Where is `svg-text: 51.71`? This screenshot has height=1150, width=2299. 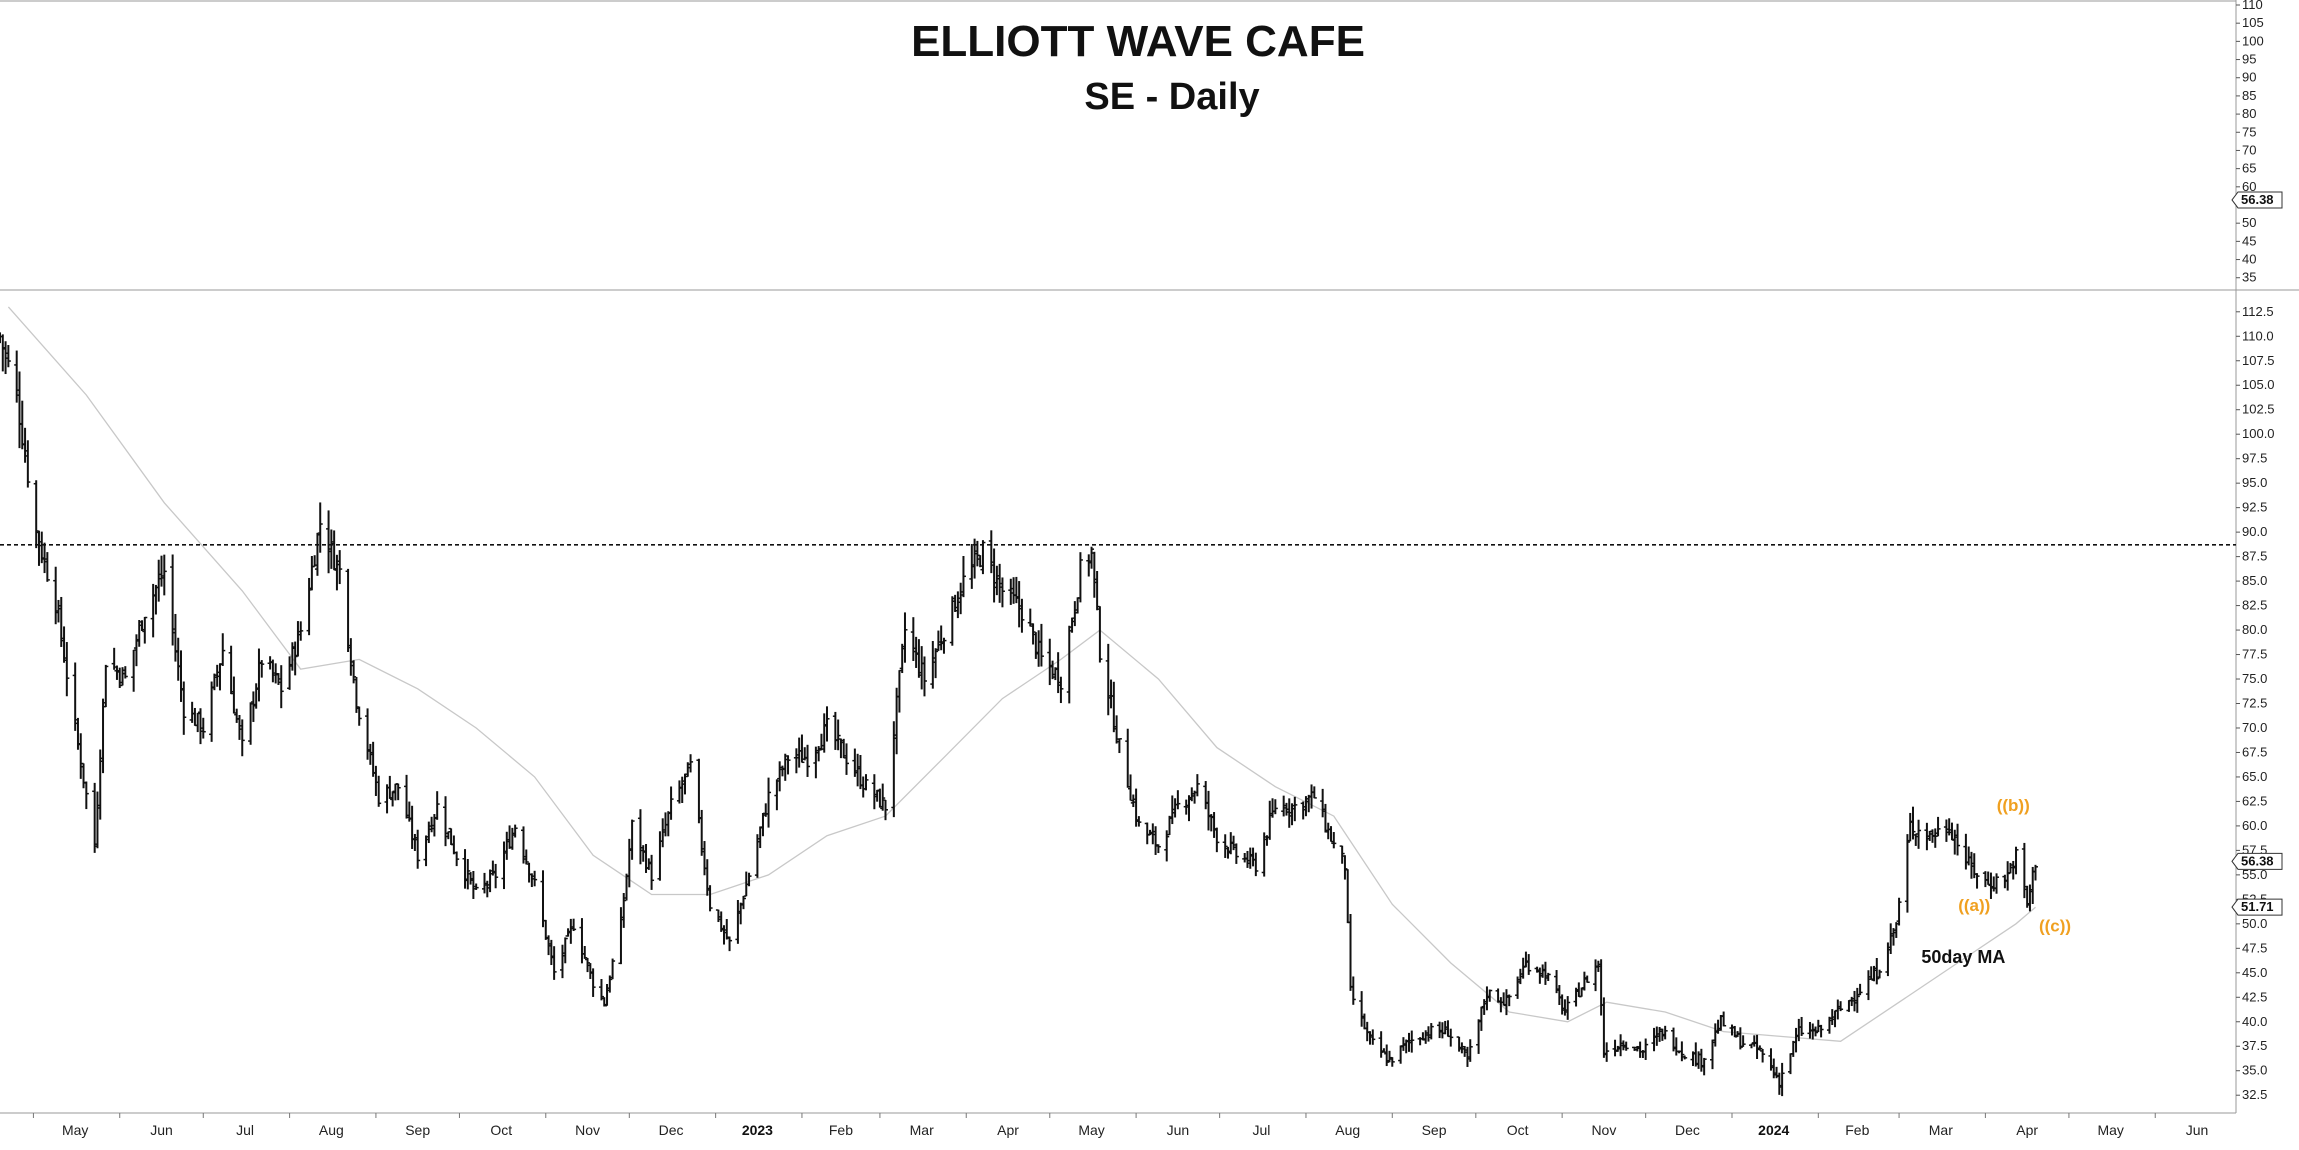
svg-text: 51.71 is located at coordinates (2257, 906).